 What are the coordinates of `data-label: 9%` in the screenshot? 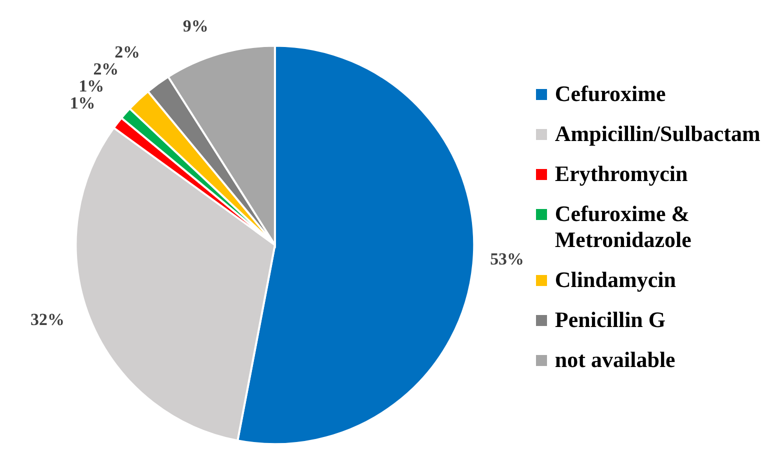 It's located at (195, 26).